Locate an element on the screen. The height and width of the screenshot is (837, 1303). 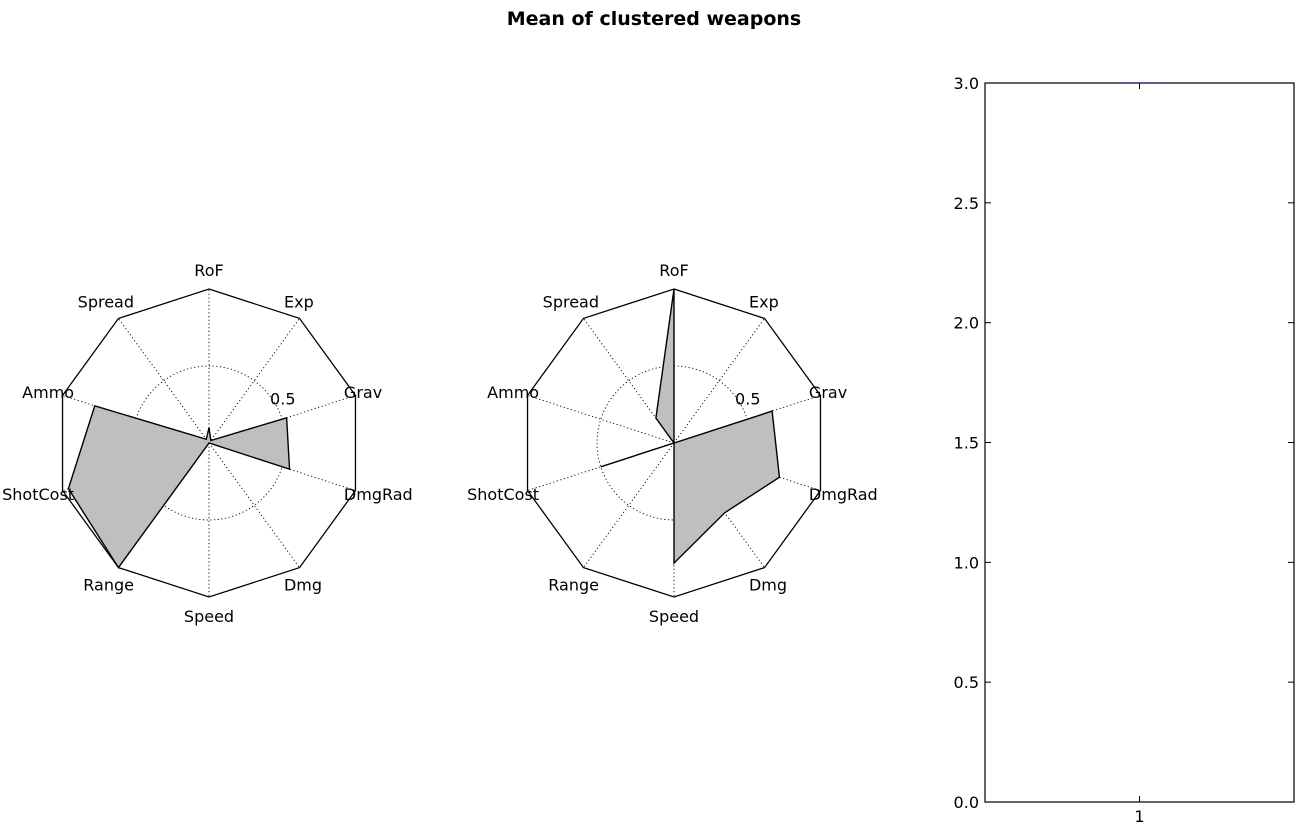
radar-2-axis-label-speed: Speed is located at coordinates (674, 616).